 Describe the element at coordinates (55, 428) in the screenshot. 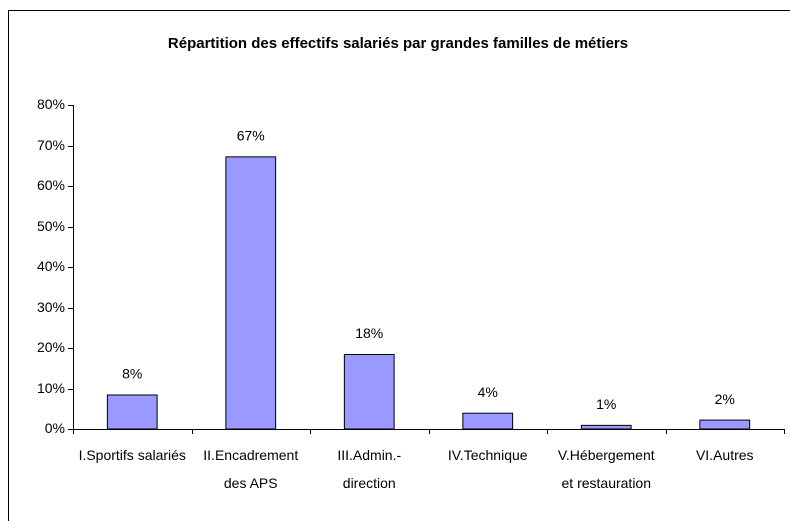

I see `y-tick-label: 0%` at that location.